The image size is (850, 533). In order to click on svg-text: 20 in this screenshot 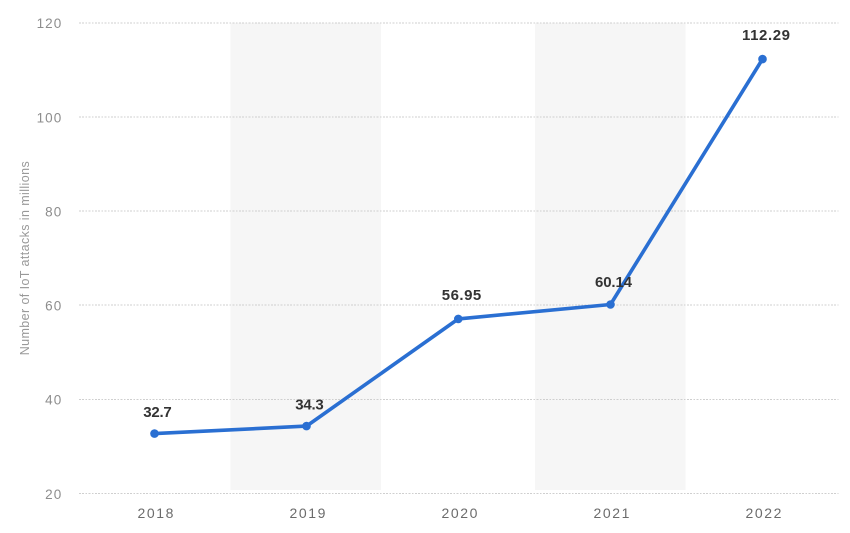, I will do `click(53, 494)`.